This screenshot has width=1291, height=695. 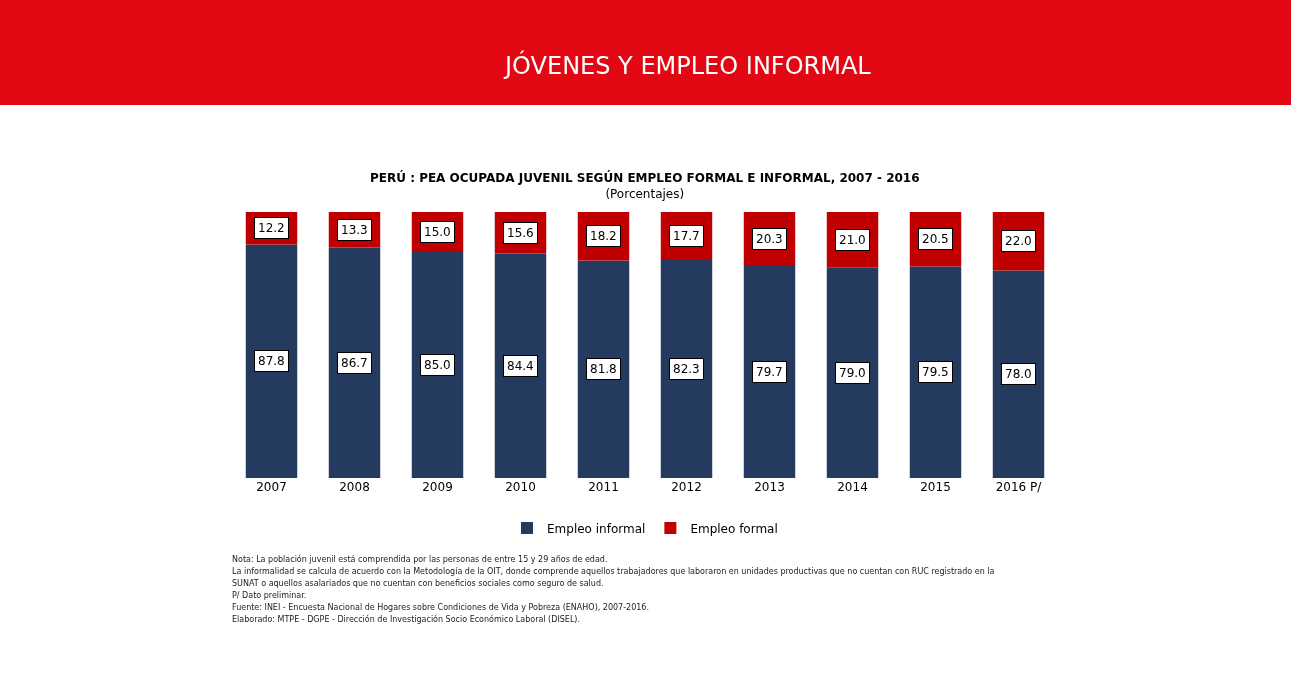 What do you see at coordinates (420, 559) in the screenshot?
I see `text: Nota: La población juvenil está comprendida por las personas de entre 15 y 29 años de edad.` at bounding box center [420, 559].